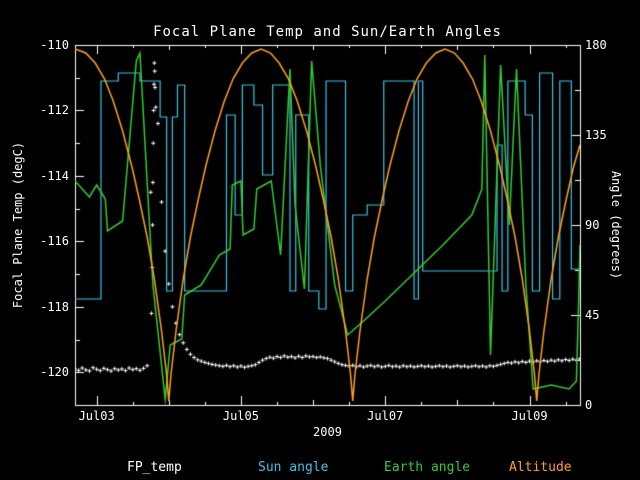 This screenshot has width=640, height=480. What do you see at coordinates (427, 467) in the screenshot?
I see `legend-item-earth-angle: Earth angle` at bounding box center [427, 467].